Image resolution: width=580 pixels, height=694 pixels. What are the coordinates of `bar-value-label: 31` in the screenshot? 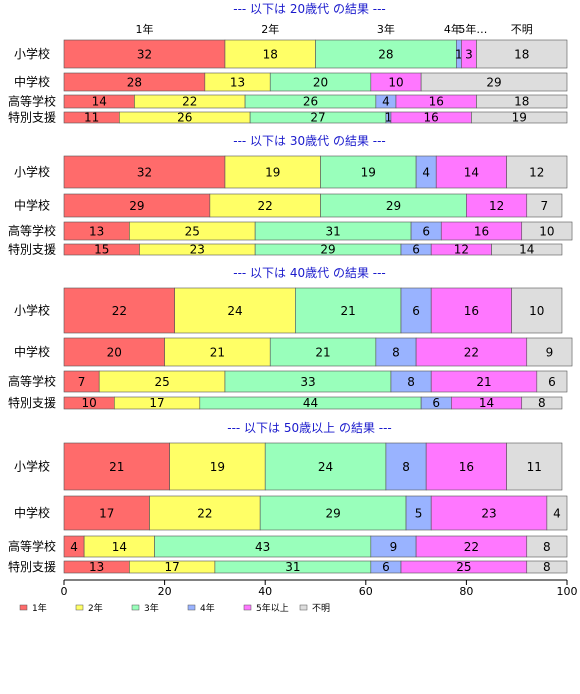 It's located at (292, 567).